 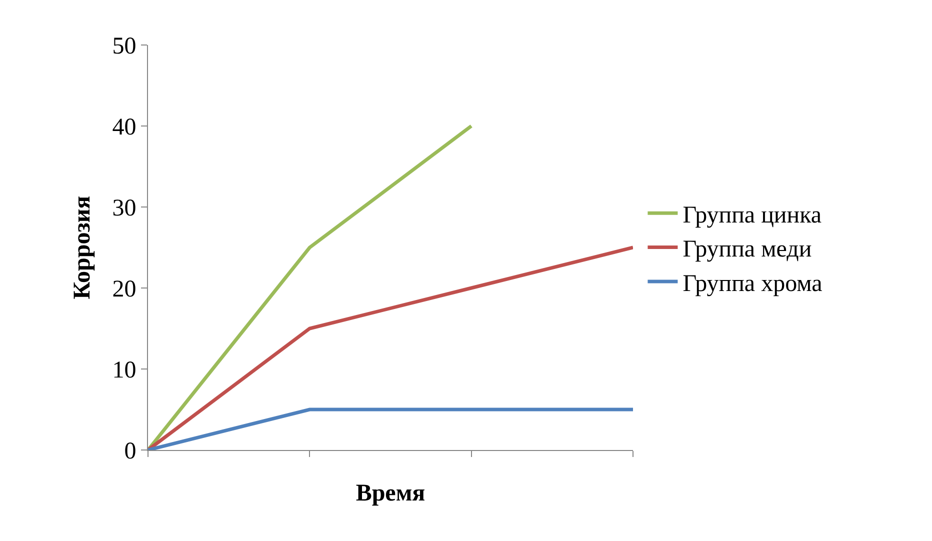 What do you see at coordinates (747, 249) in the screenshot?
I see `legend-label: Группа меди` at bounding box center [747, 249].